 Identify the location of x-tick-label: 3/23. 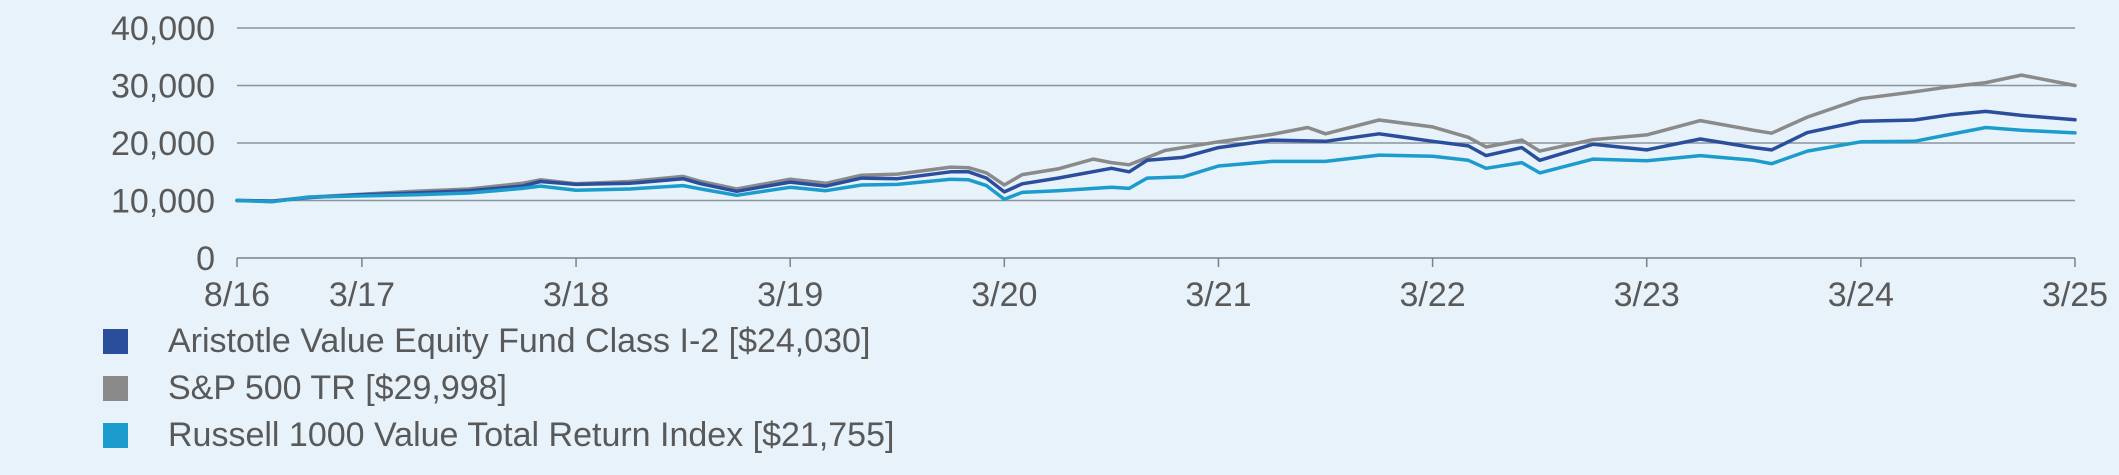
(1647, 295).